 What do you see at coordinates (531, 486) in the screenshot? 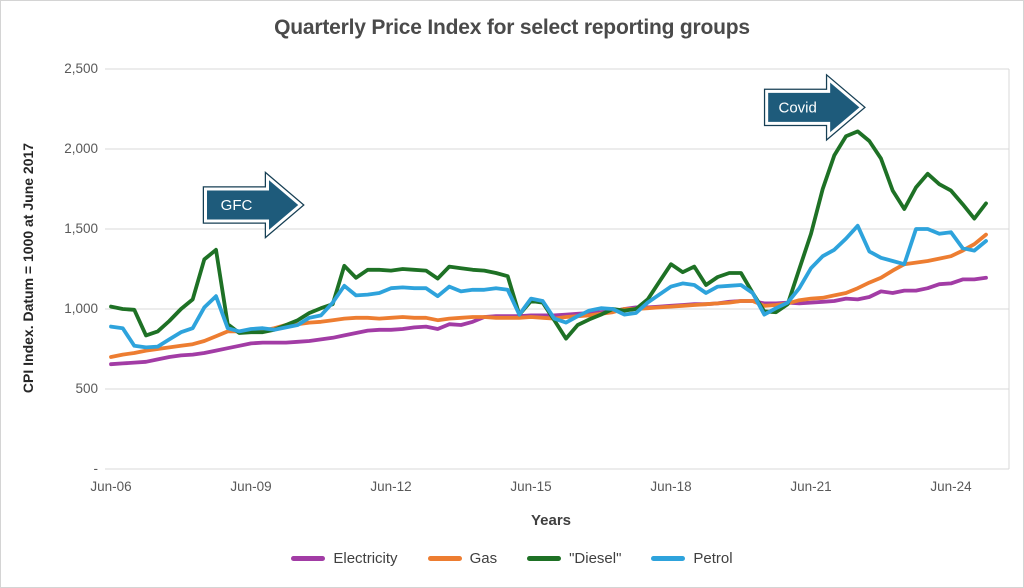
I see `x-tick-jun-15: Jun-15` at bounding box center [531, 486].